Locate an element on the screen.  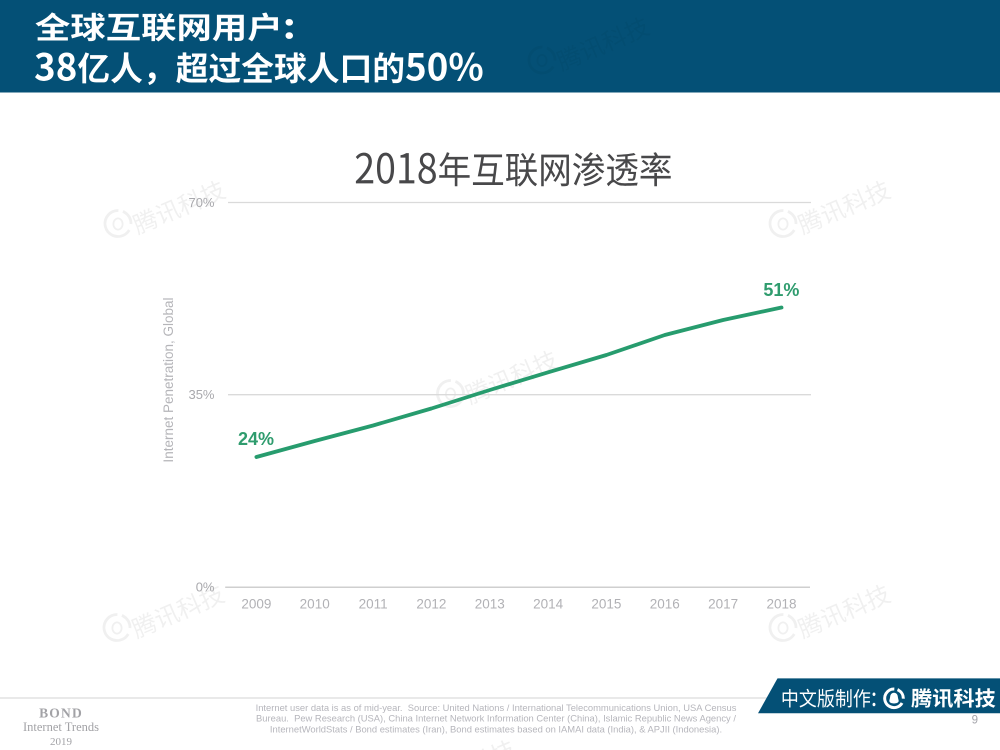
svg-text: 2015 is located at coordinates (606, 604).